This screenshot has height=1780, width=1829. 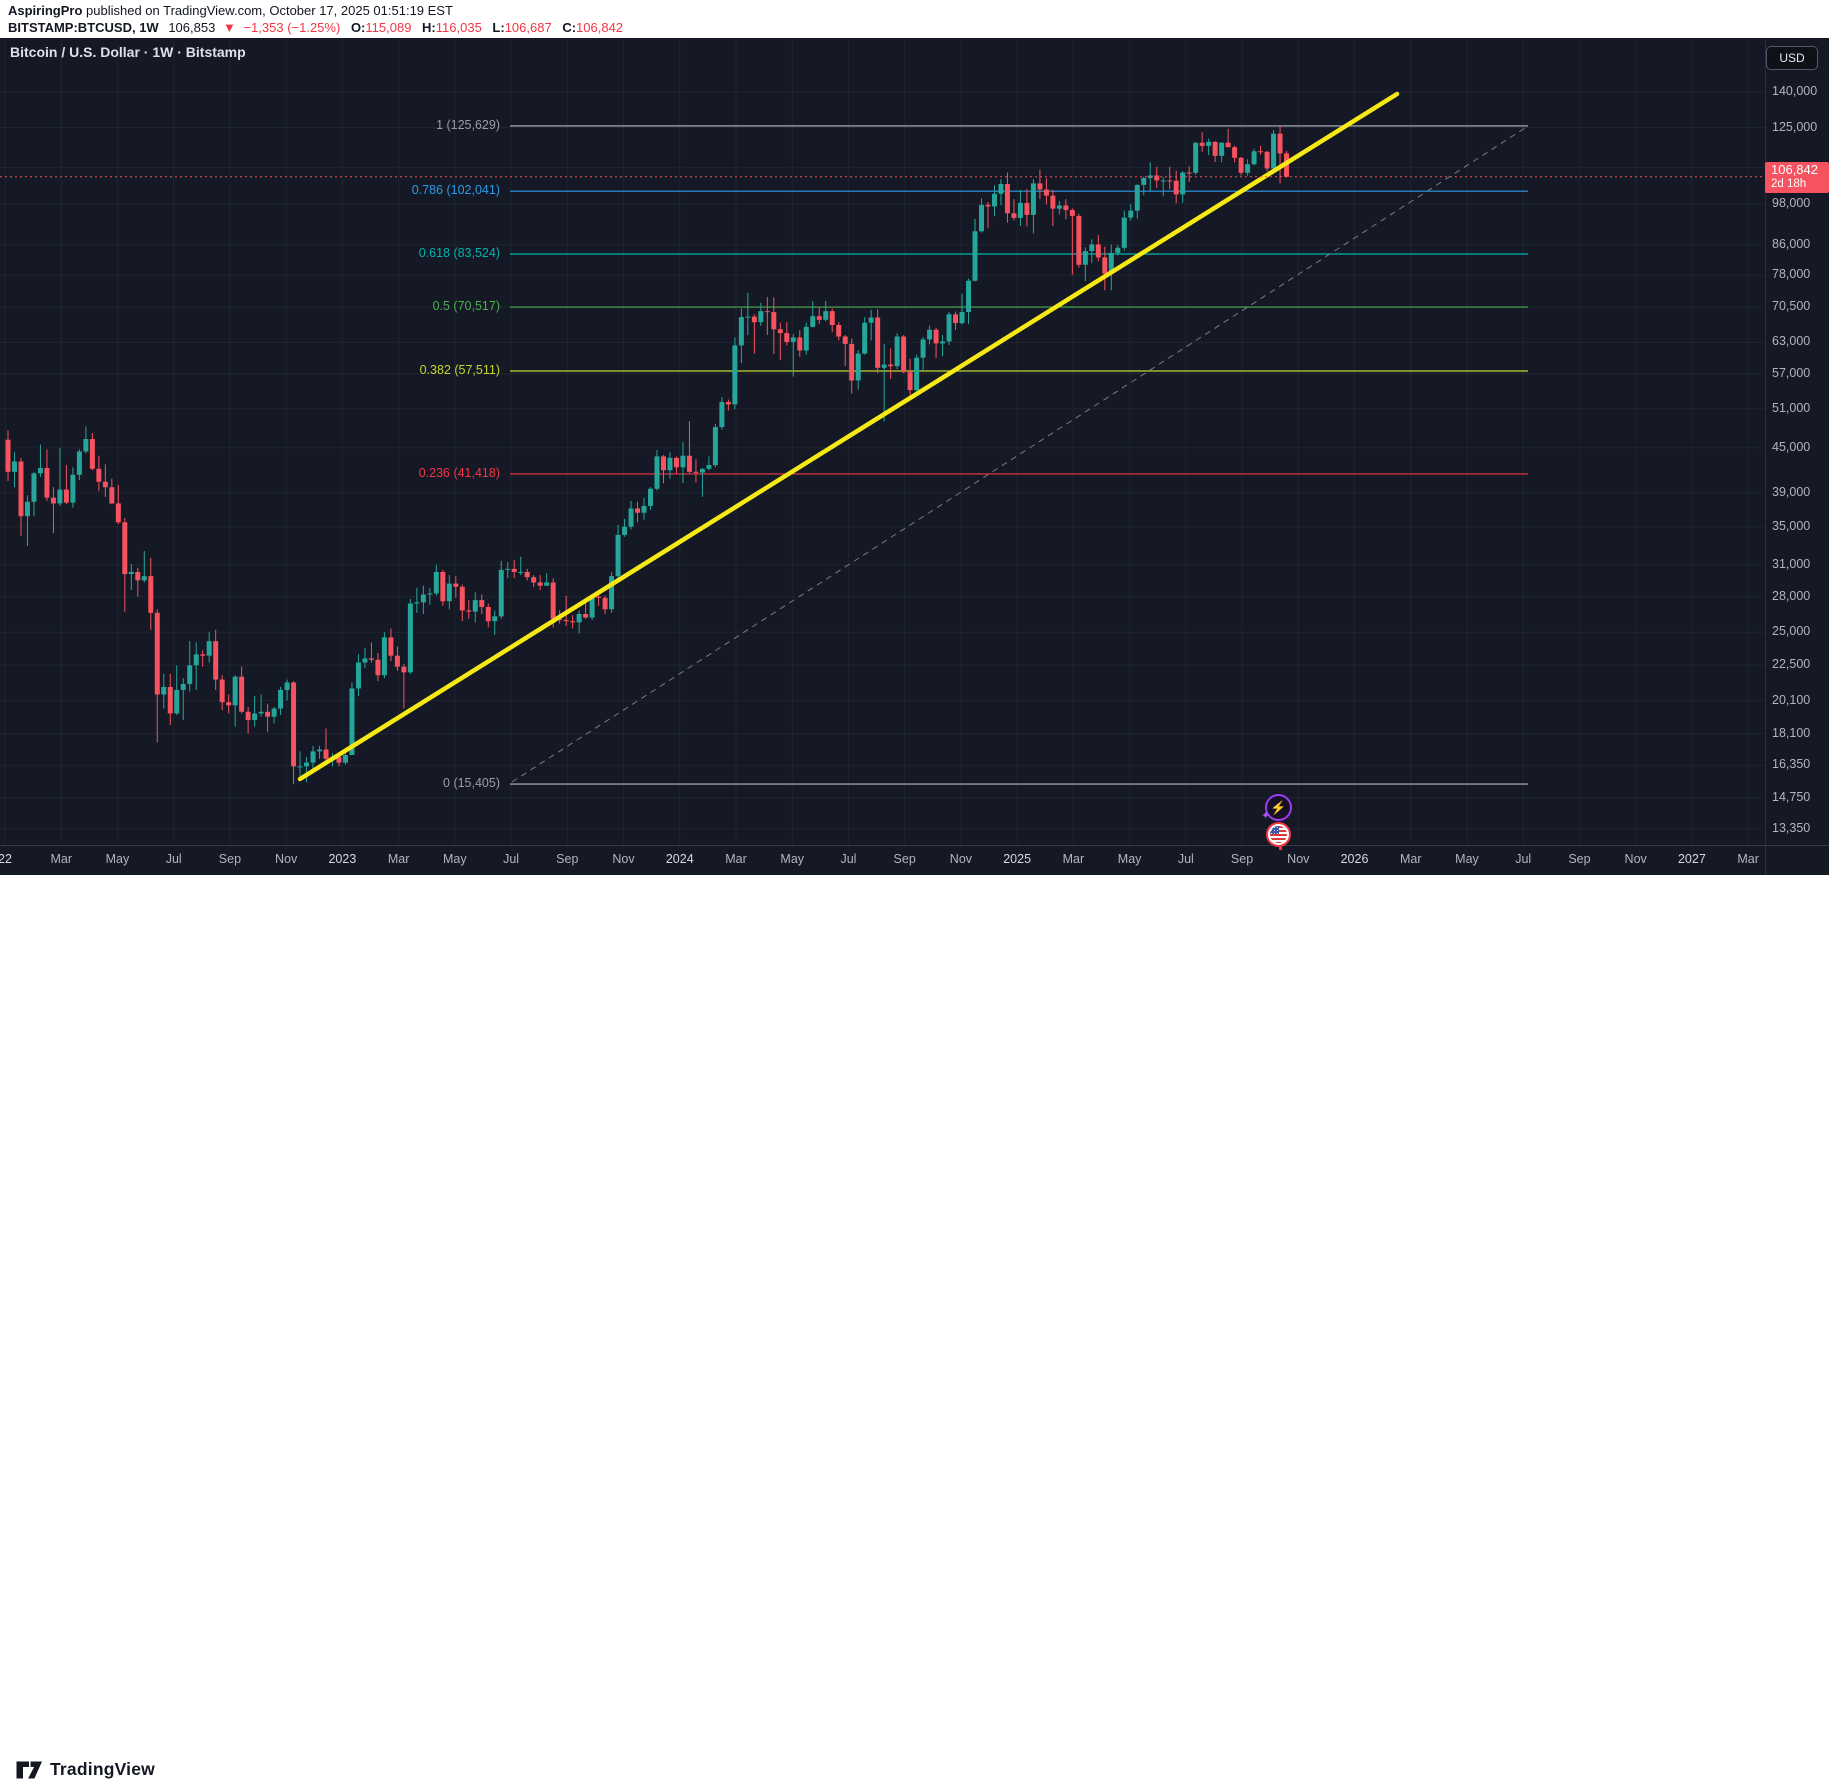 I want to click on symbol-name: BITSTAMP:BTCUSD, 1W, so click(x=83, y=27).